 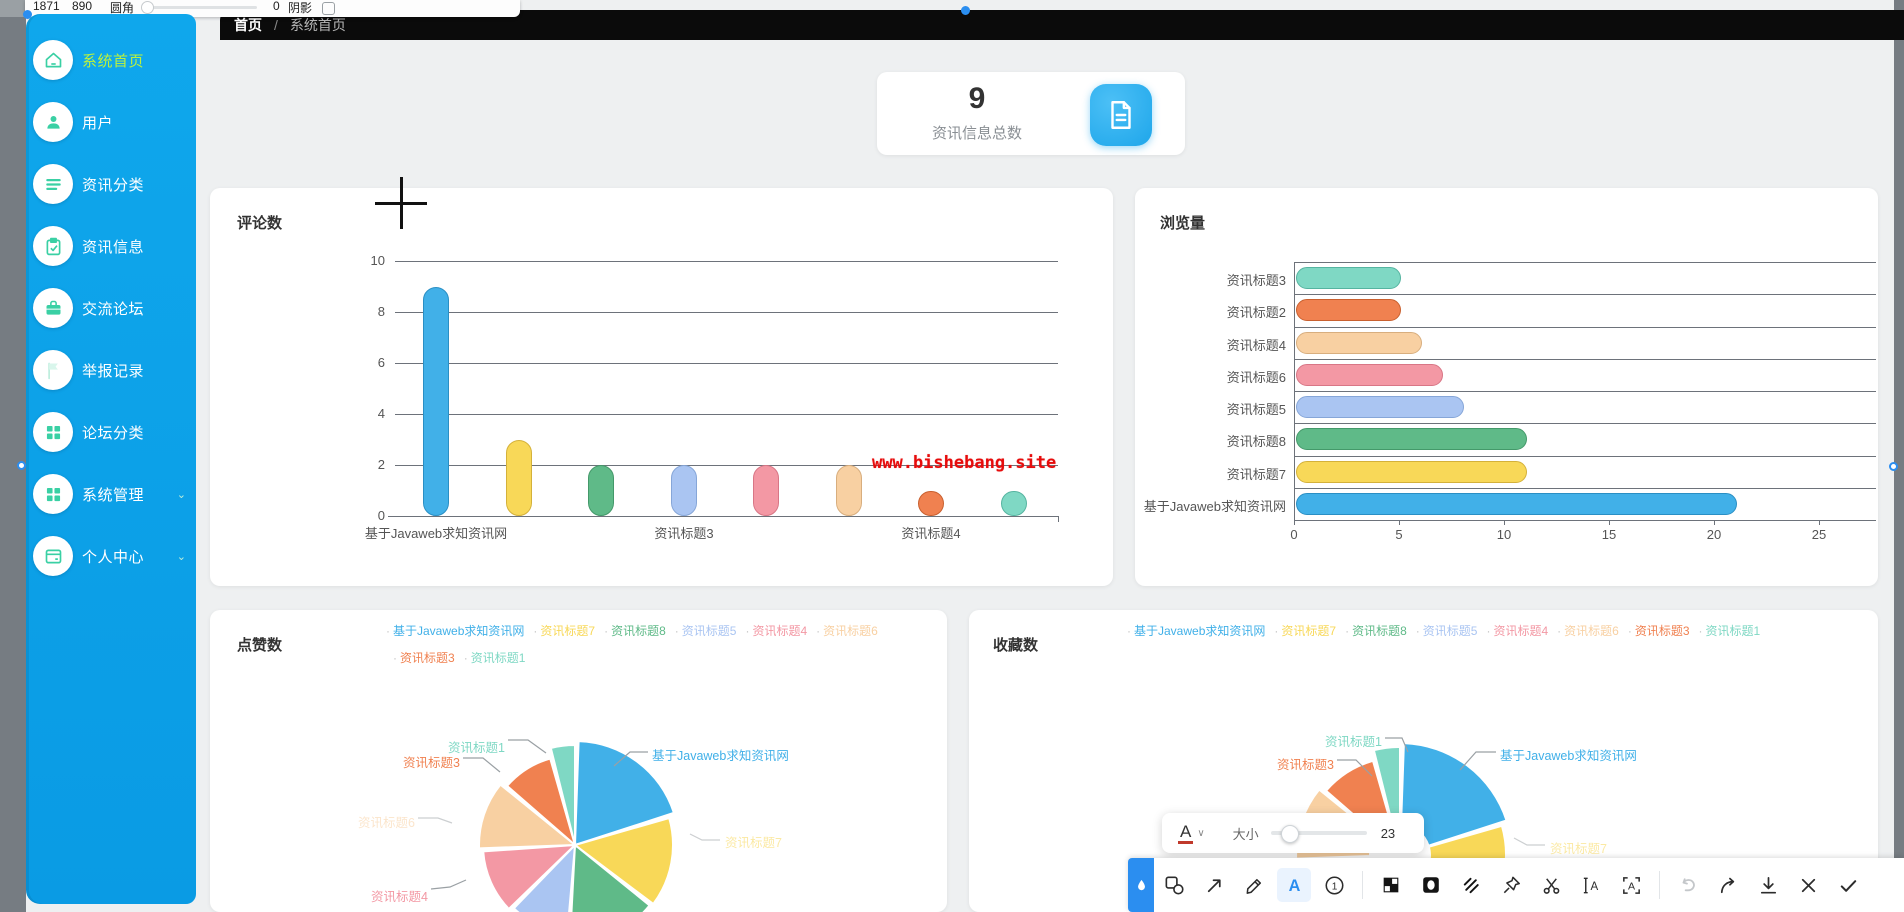 I want to click on download, so click(x=1768, y=885).